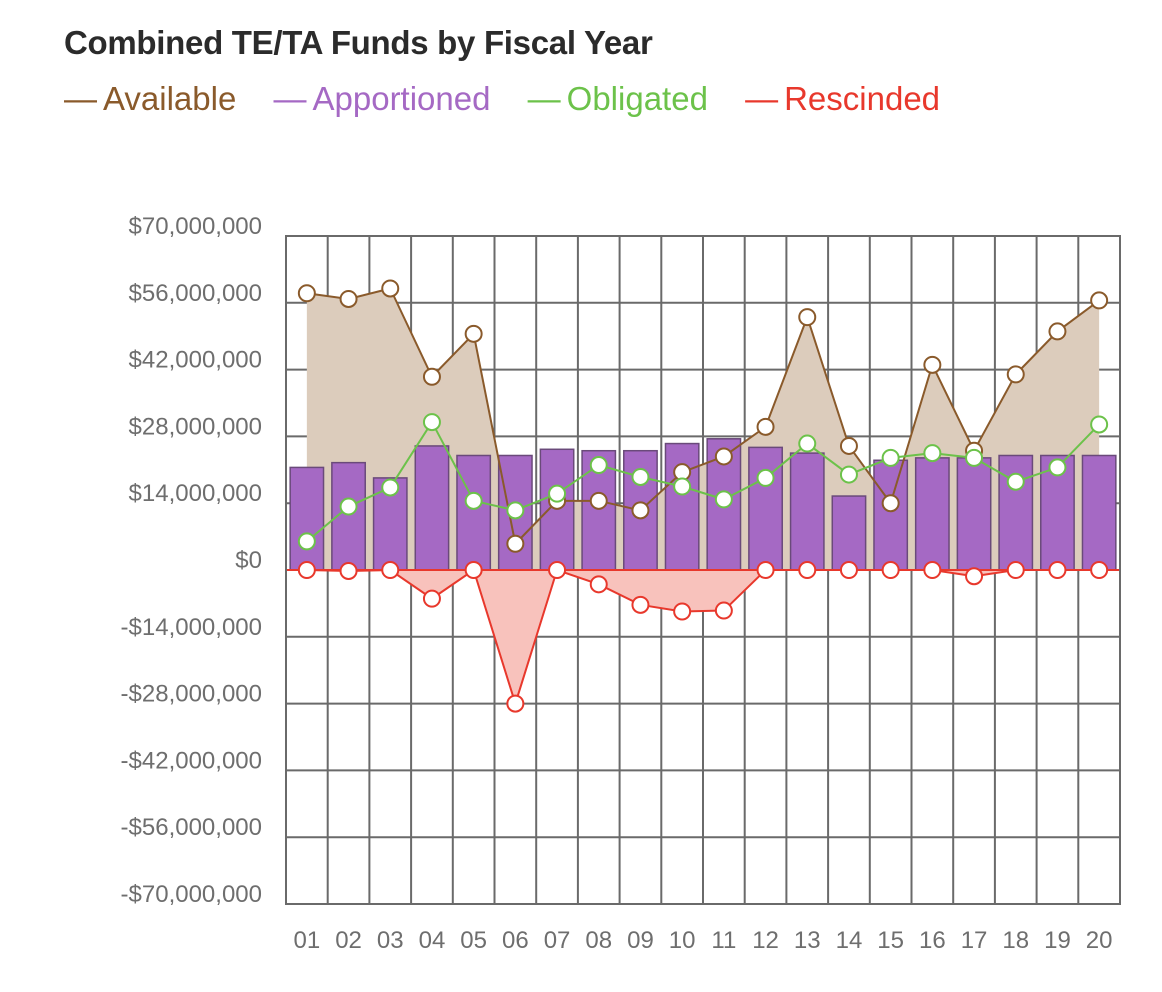 Image resolution: width=1162 pixels, height=992 pixels. I want to click on x-tick-label: 02, so click(348, 940).